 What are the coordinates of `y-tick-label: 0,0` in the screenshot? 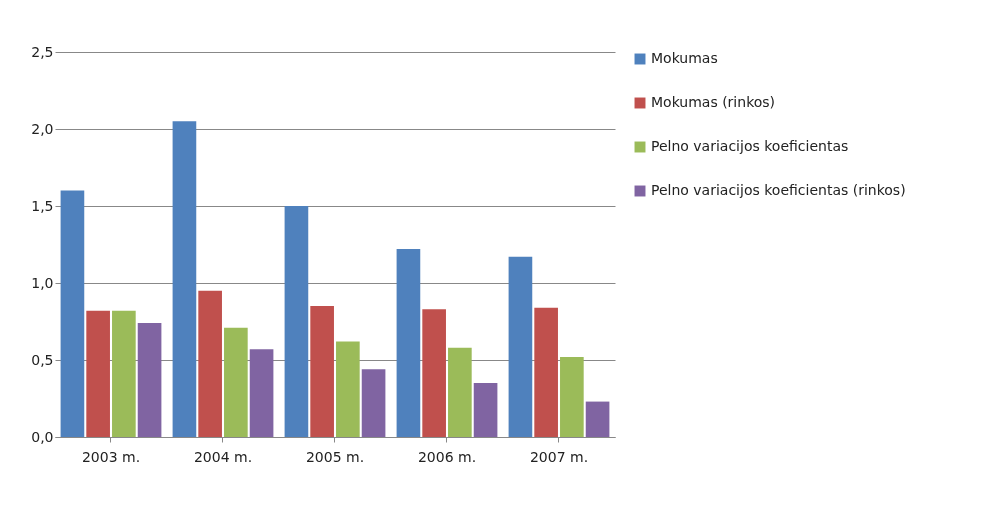 It's located at (42, 436).